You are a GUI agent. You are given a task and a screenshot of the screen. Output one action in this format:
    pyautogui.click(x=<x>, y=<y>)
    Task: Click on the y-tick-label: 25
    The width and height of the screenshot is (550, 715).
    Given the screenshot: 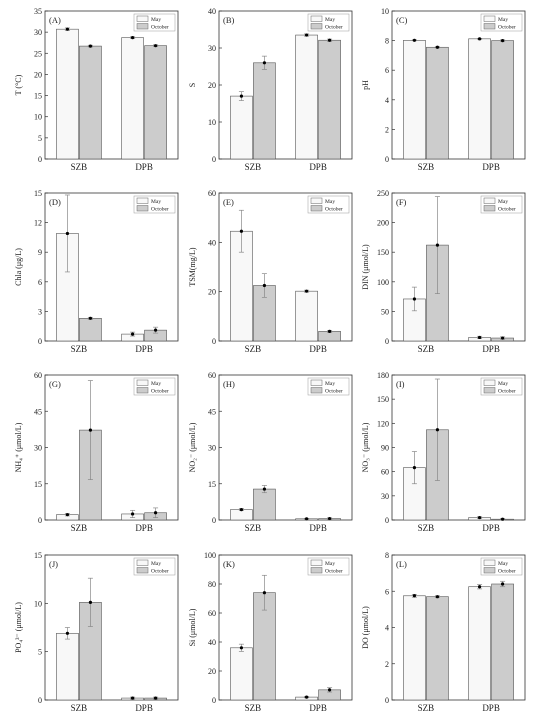 What is the action you would take?
    pyautogui.click(x=38, y=53)
    